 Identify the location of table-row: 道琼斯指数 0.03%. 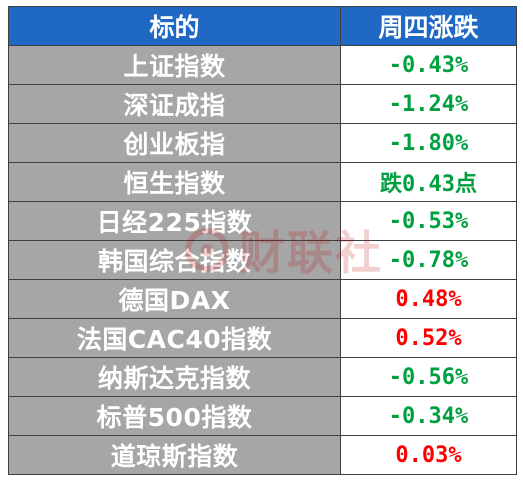
(262, 455).